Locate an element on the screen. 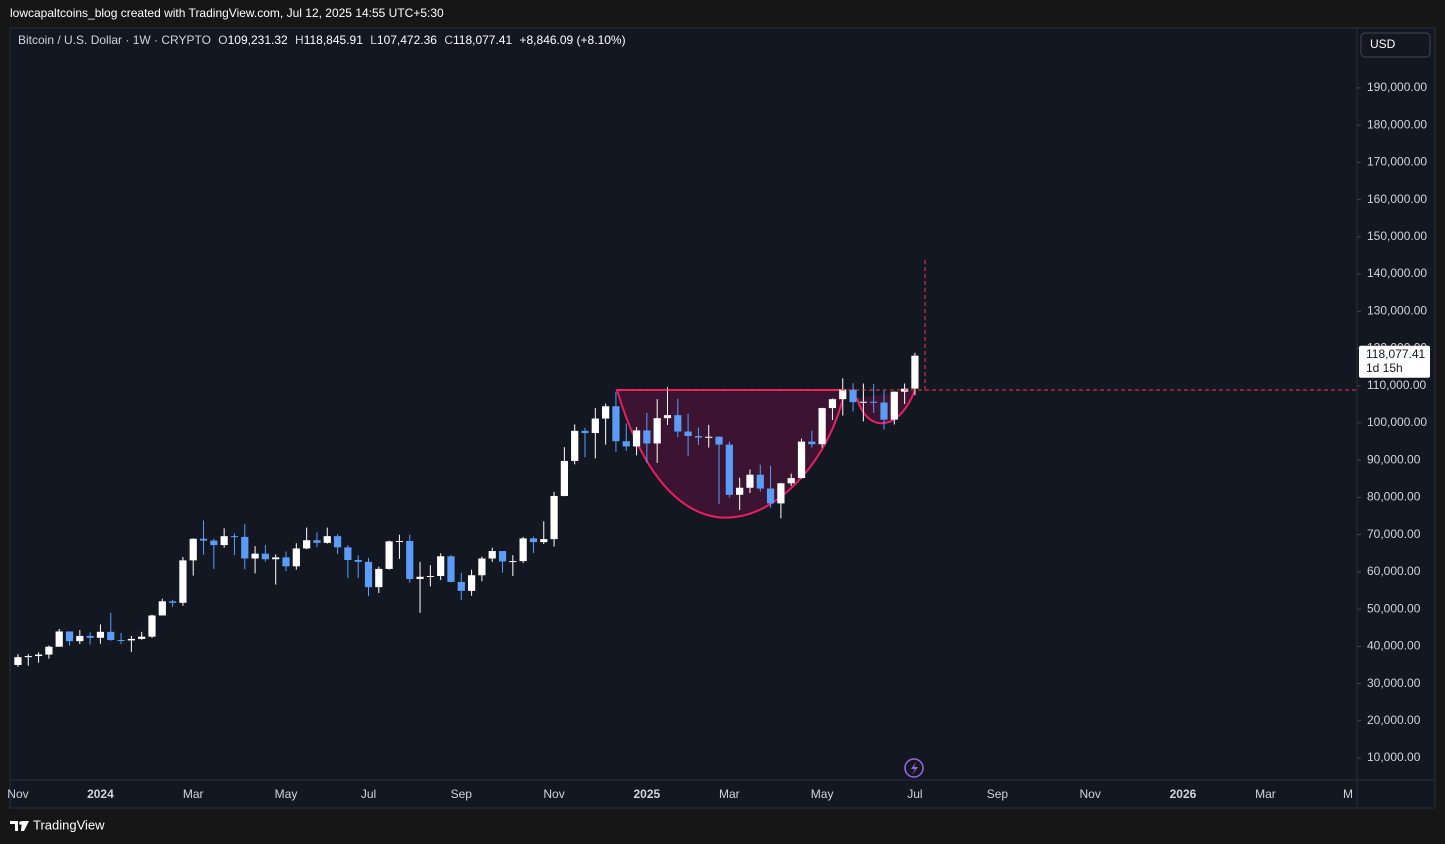 This screenshot has height=844, width=1445. y-tick-label: 10,000.00 is located at coordinates (1394, 757).